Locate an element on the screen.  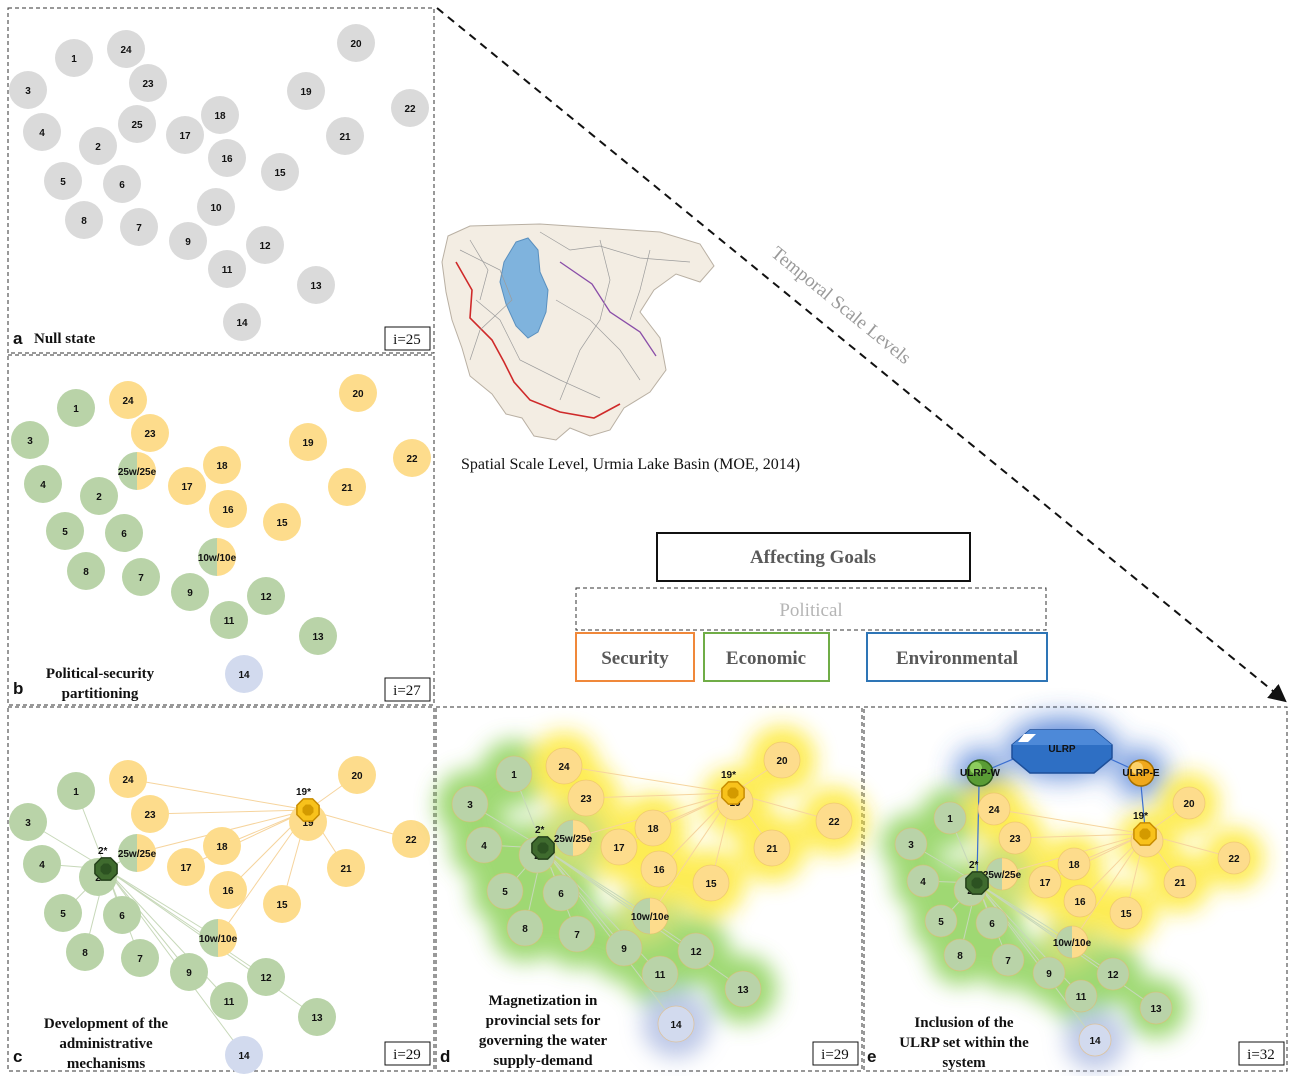
ulrp-e-node: ULRP-E is located at coordinates (1141, 773).